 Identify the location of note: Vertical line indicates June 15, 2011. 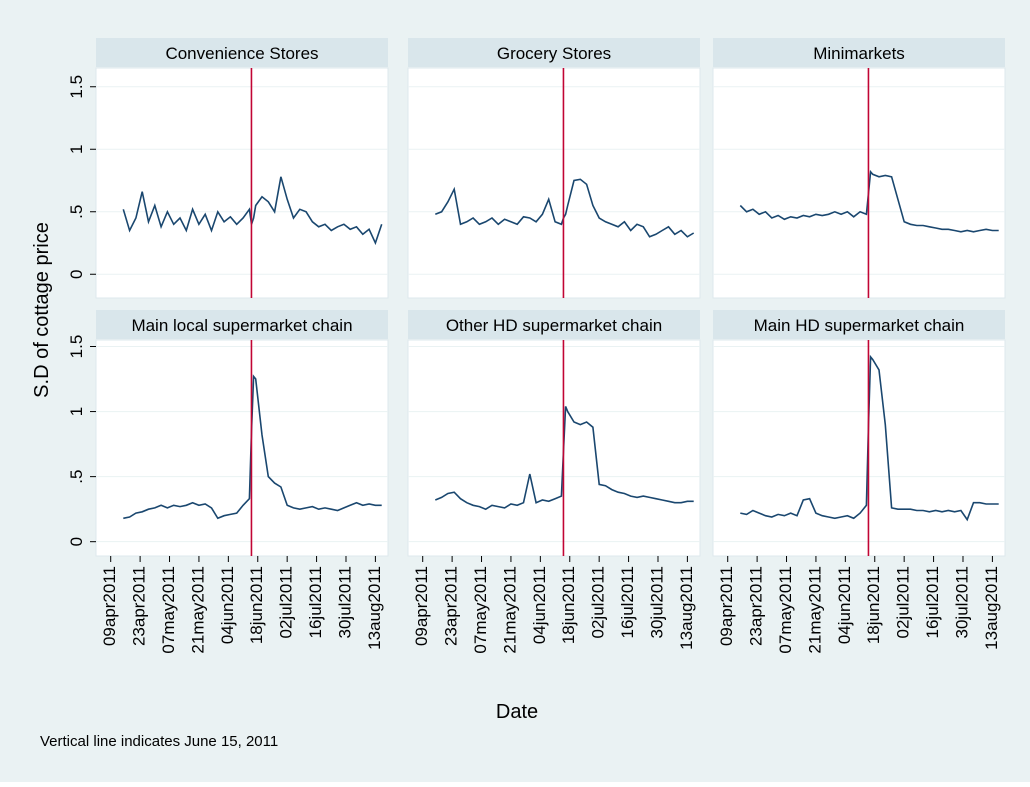
(159, 741).